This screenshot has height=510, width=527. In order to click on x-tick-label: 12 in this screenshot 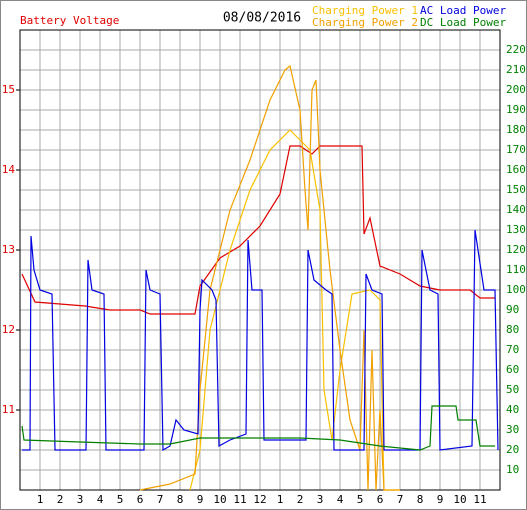, I will do `click(259, 499)`.